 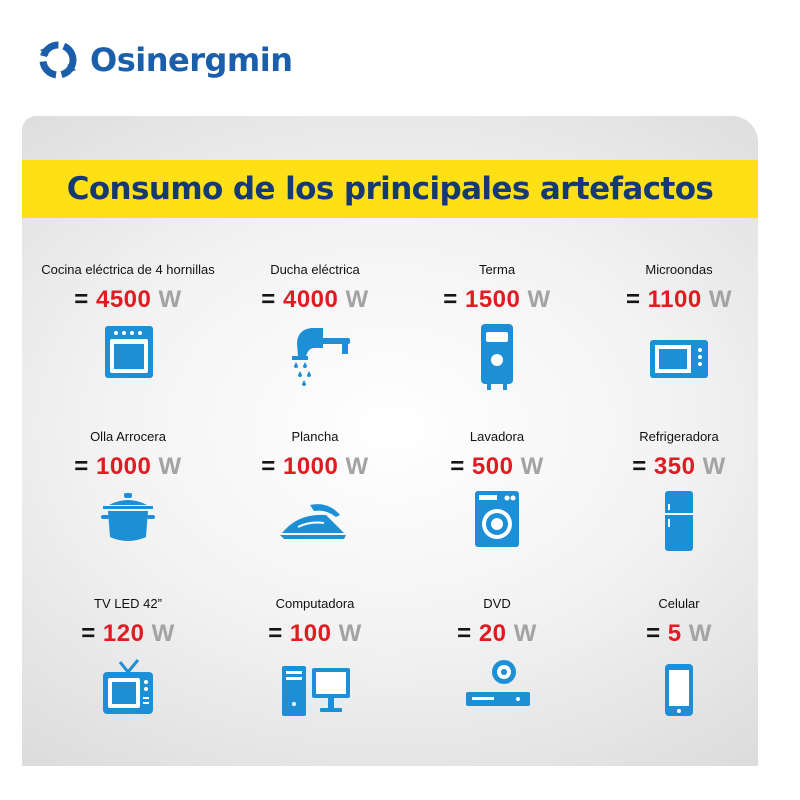 I want to click on brand-name: Osinergmin, so click(x=191, y=60).